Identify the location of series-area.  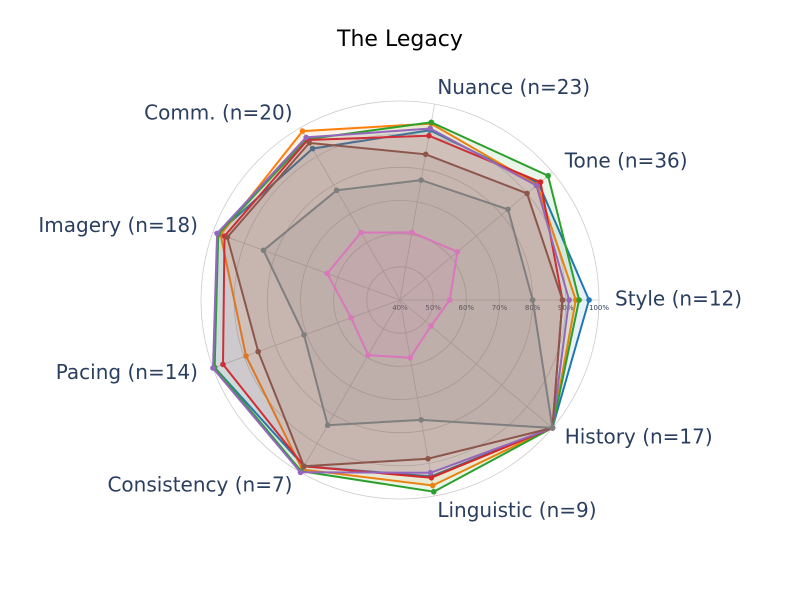
(392, 295).